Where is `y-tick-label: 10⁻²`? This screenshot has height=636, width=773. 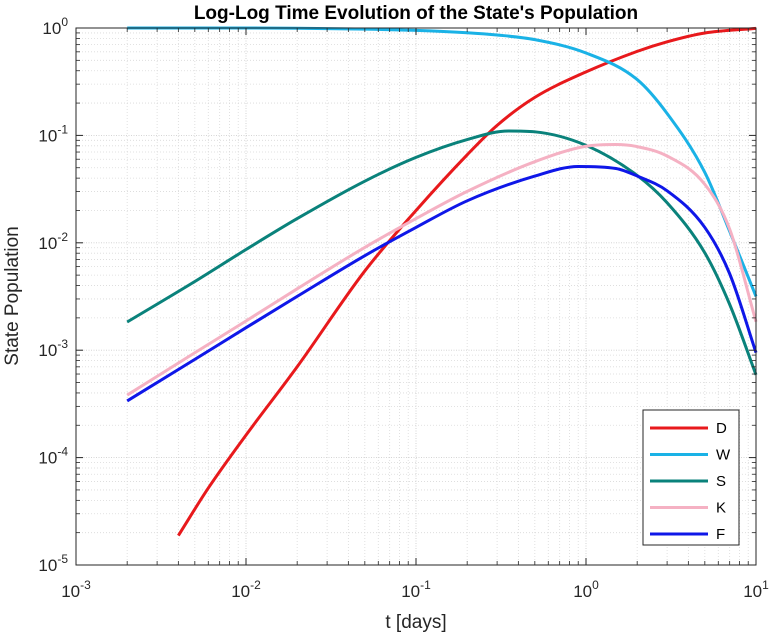
y-tick-label: 10⁻² is located at coordinates (53, 241).